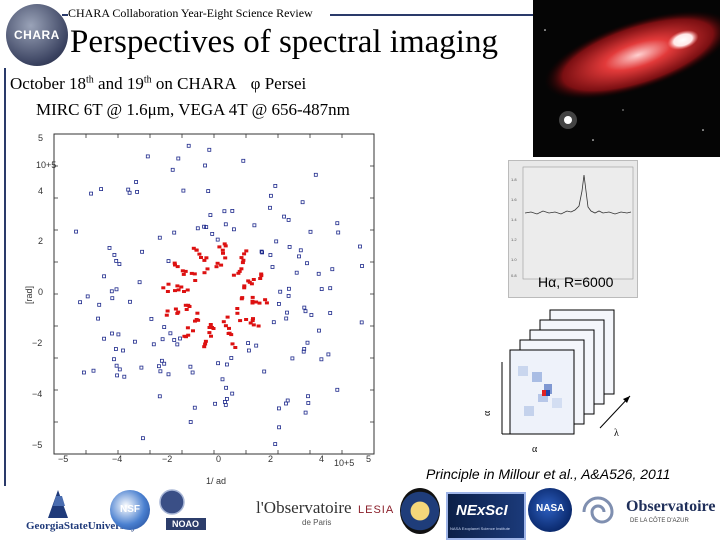 The width and height of the screenshot is (720, 540). Describe the element at coordinates (659, 521) in the screenshot. I see `oca-logo-sub: DE LA CÔTE D'AZUR` at that location.